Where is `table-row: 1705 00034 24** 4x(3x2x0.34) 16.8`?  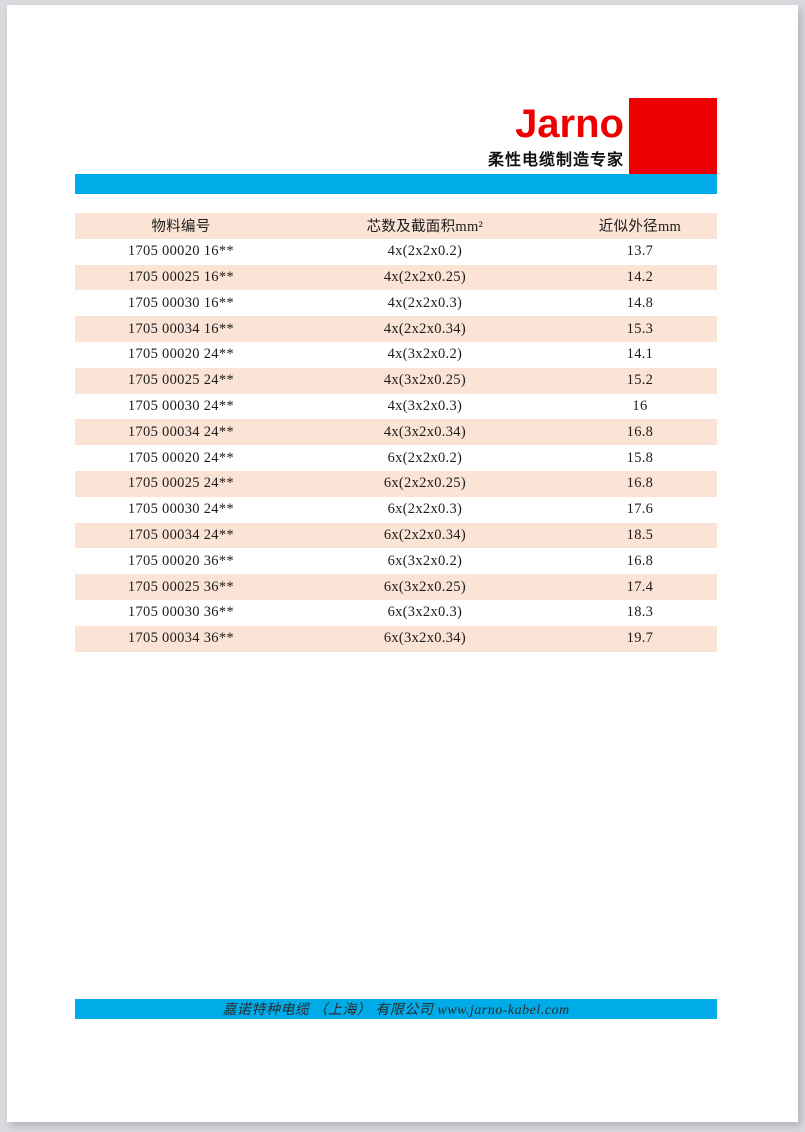 table-row: 1705 00034 24** 4x(3x2x0.34) 16.8 is located at coordinates (396, 432).